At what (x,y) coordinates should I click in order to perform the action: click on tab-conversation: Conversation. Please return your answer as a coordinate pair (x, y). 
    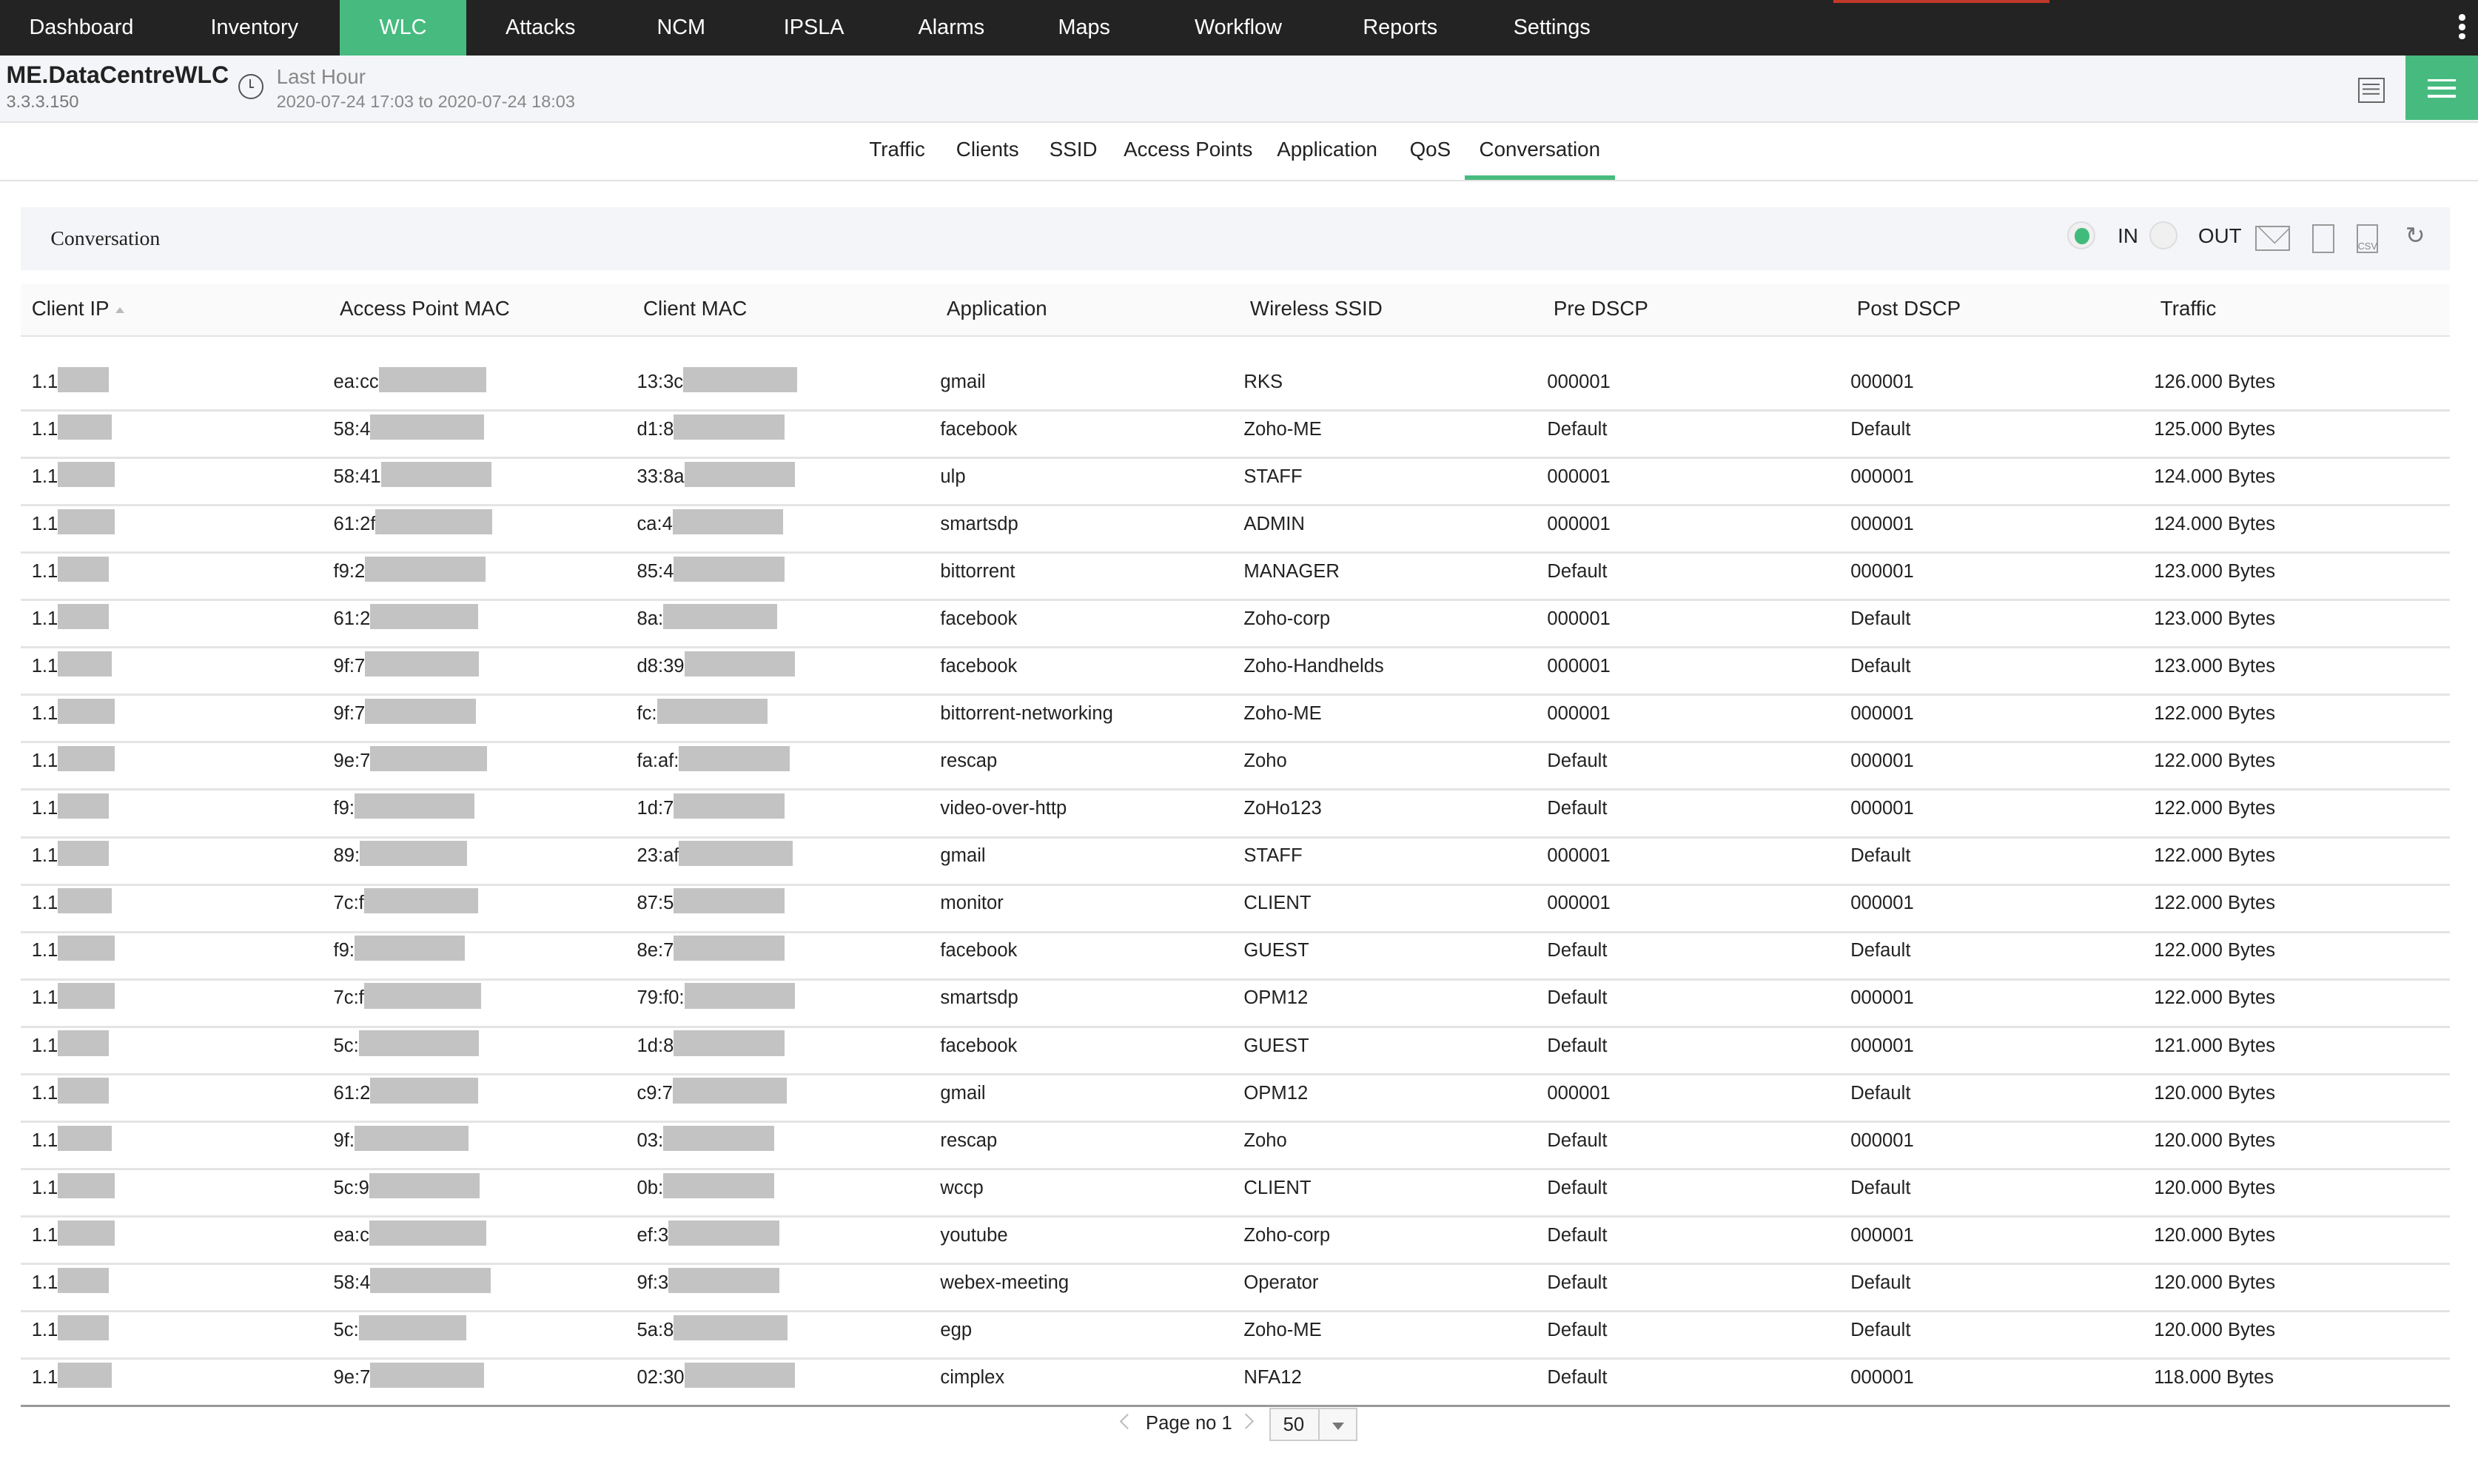
    Looking at the image, I should click on (1540, 149).